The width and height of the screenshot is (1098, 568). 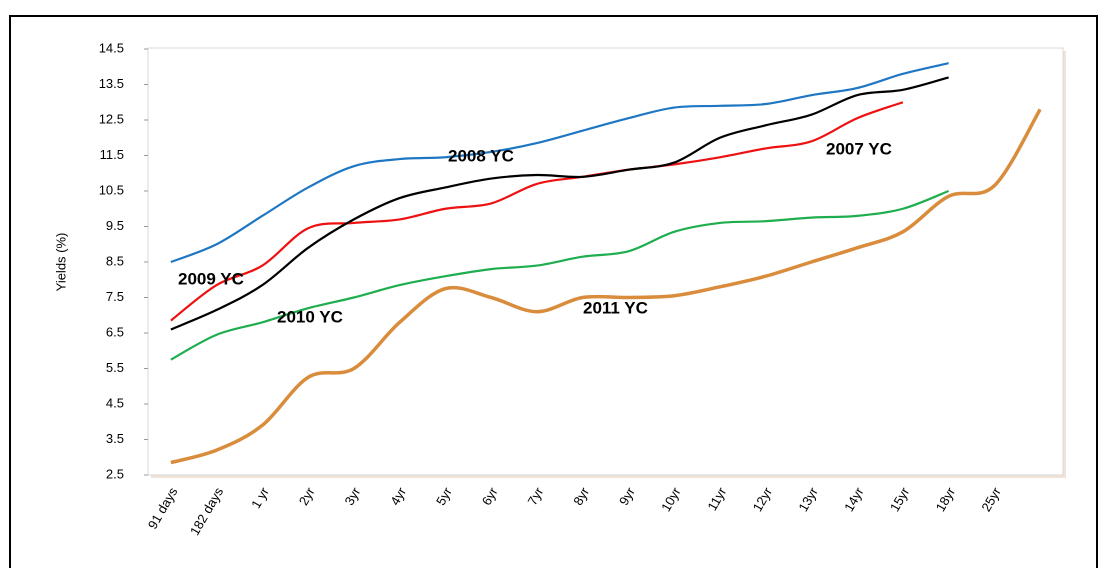 I want to click on x-tick-label: 7yr, so click(x=535, y=496).